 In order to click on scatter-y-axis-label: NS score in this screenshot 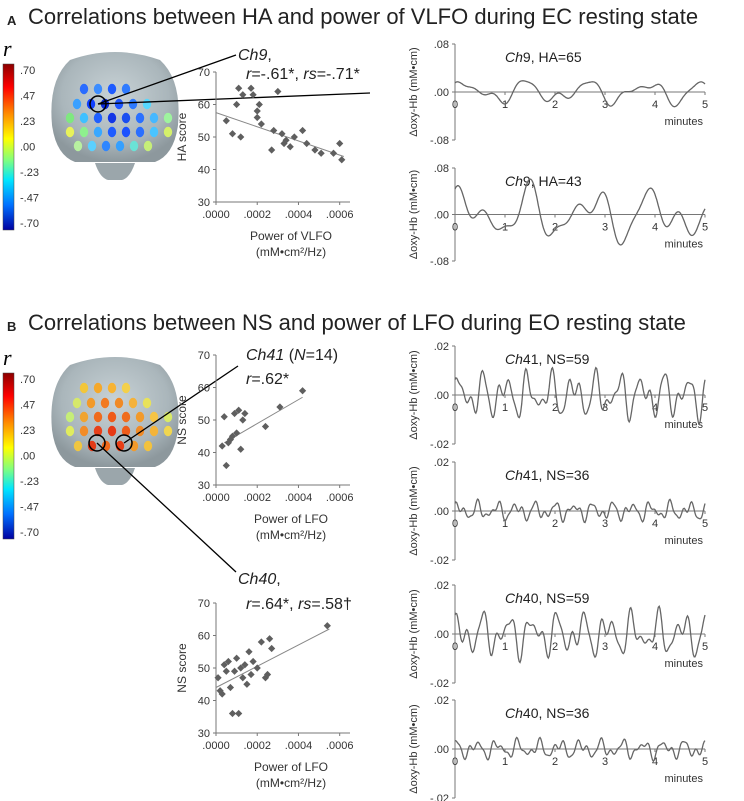, I will do `click(182, 668)`.